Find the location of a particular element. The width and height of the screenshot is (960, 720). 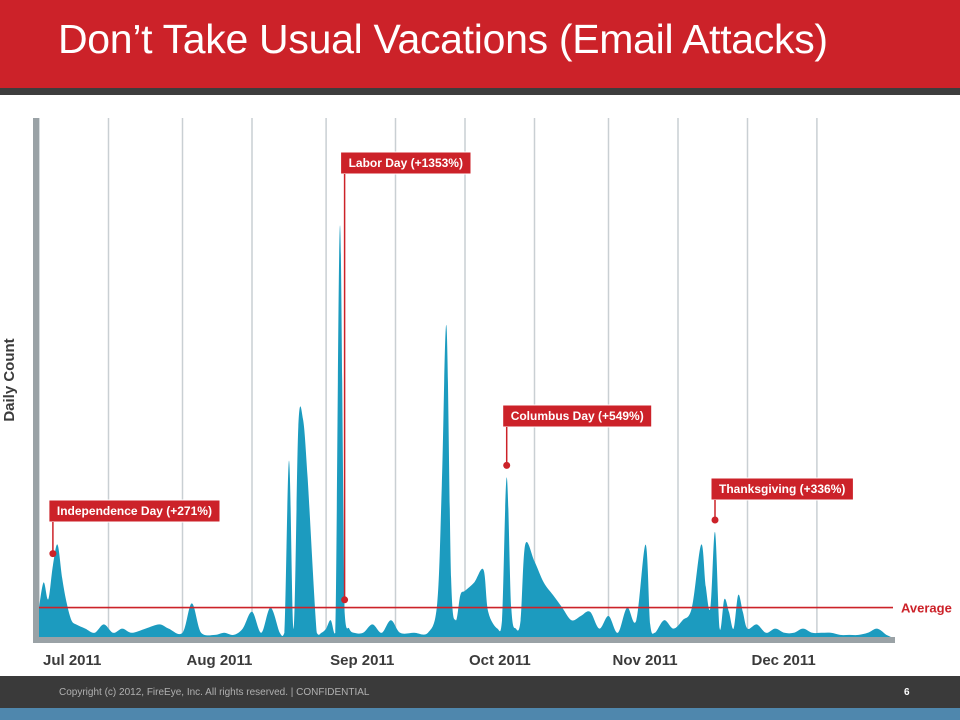

x-tick-label: Dec 2011 is located at coordinates (784, 660).